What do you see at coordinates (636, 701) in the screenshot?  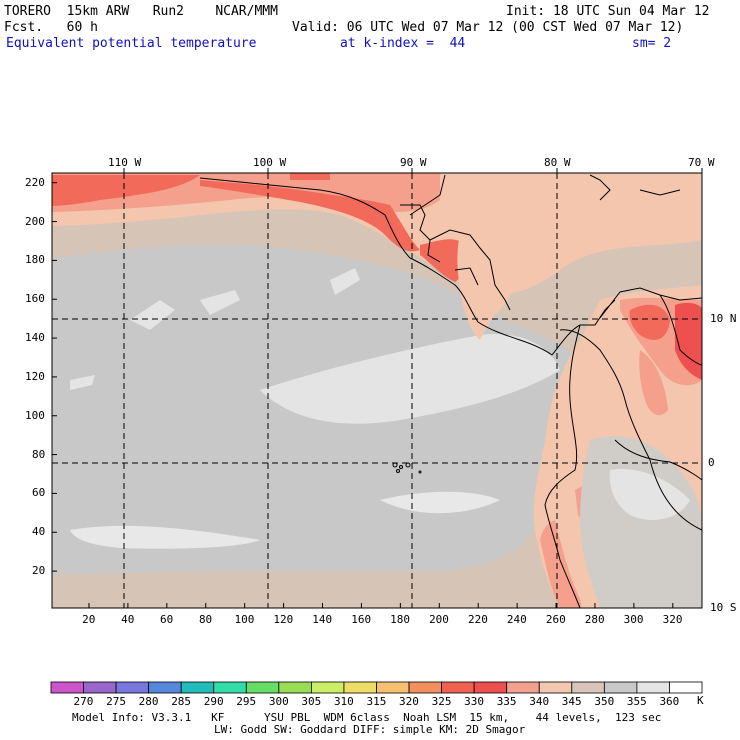 I see `colorbar-label: 355` at bounding box center [636, 701].